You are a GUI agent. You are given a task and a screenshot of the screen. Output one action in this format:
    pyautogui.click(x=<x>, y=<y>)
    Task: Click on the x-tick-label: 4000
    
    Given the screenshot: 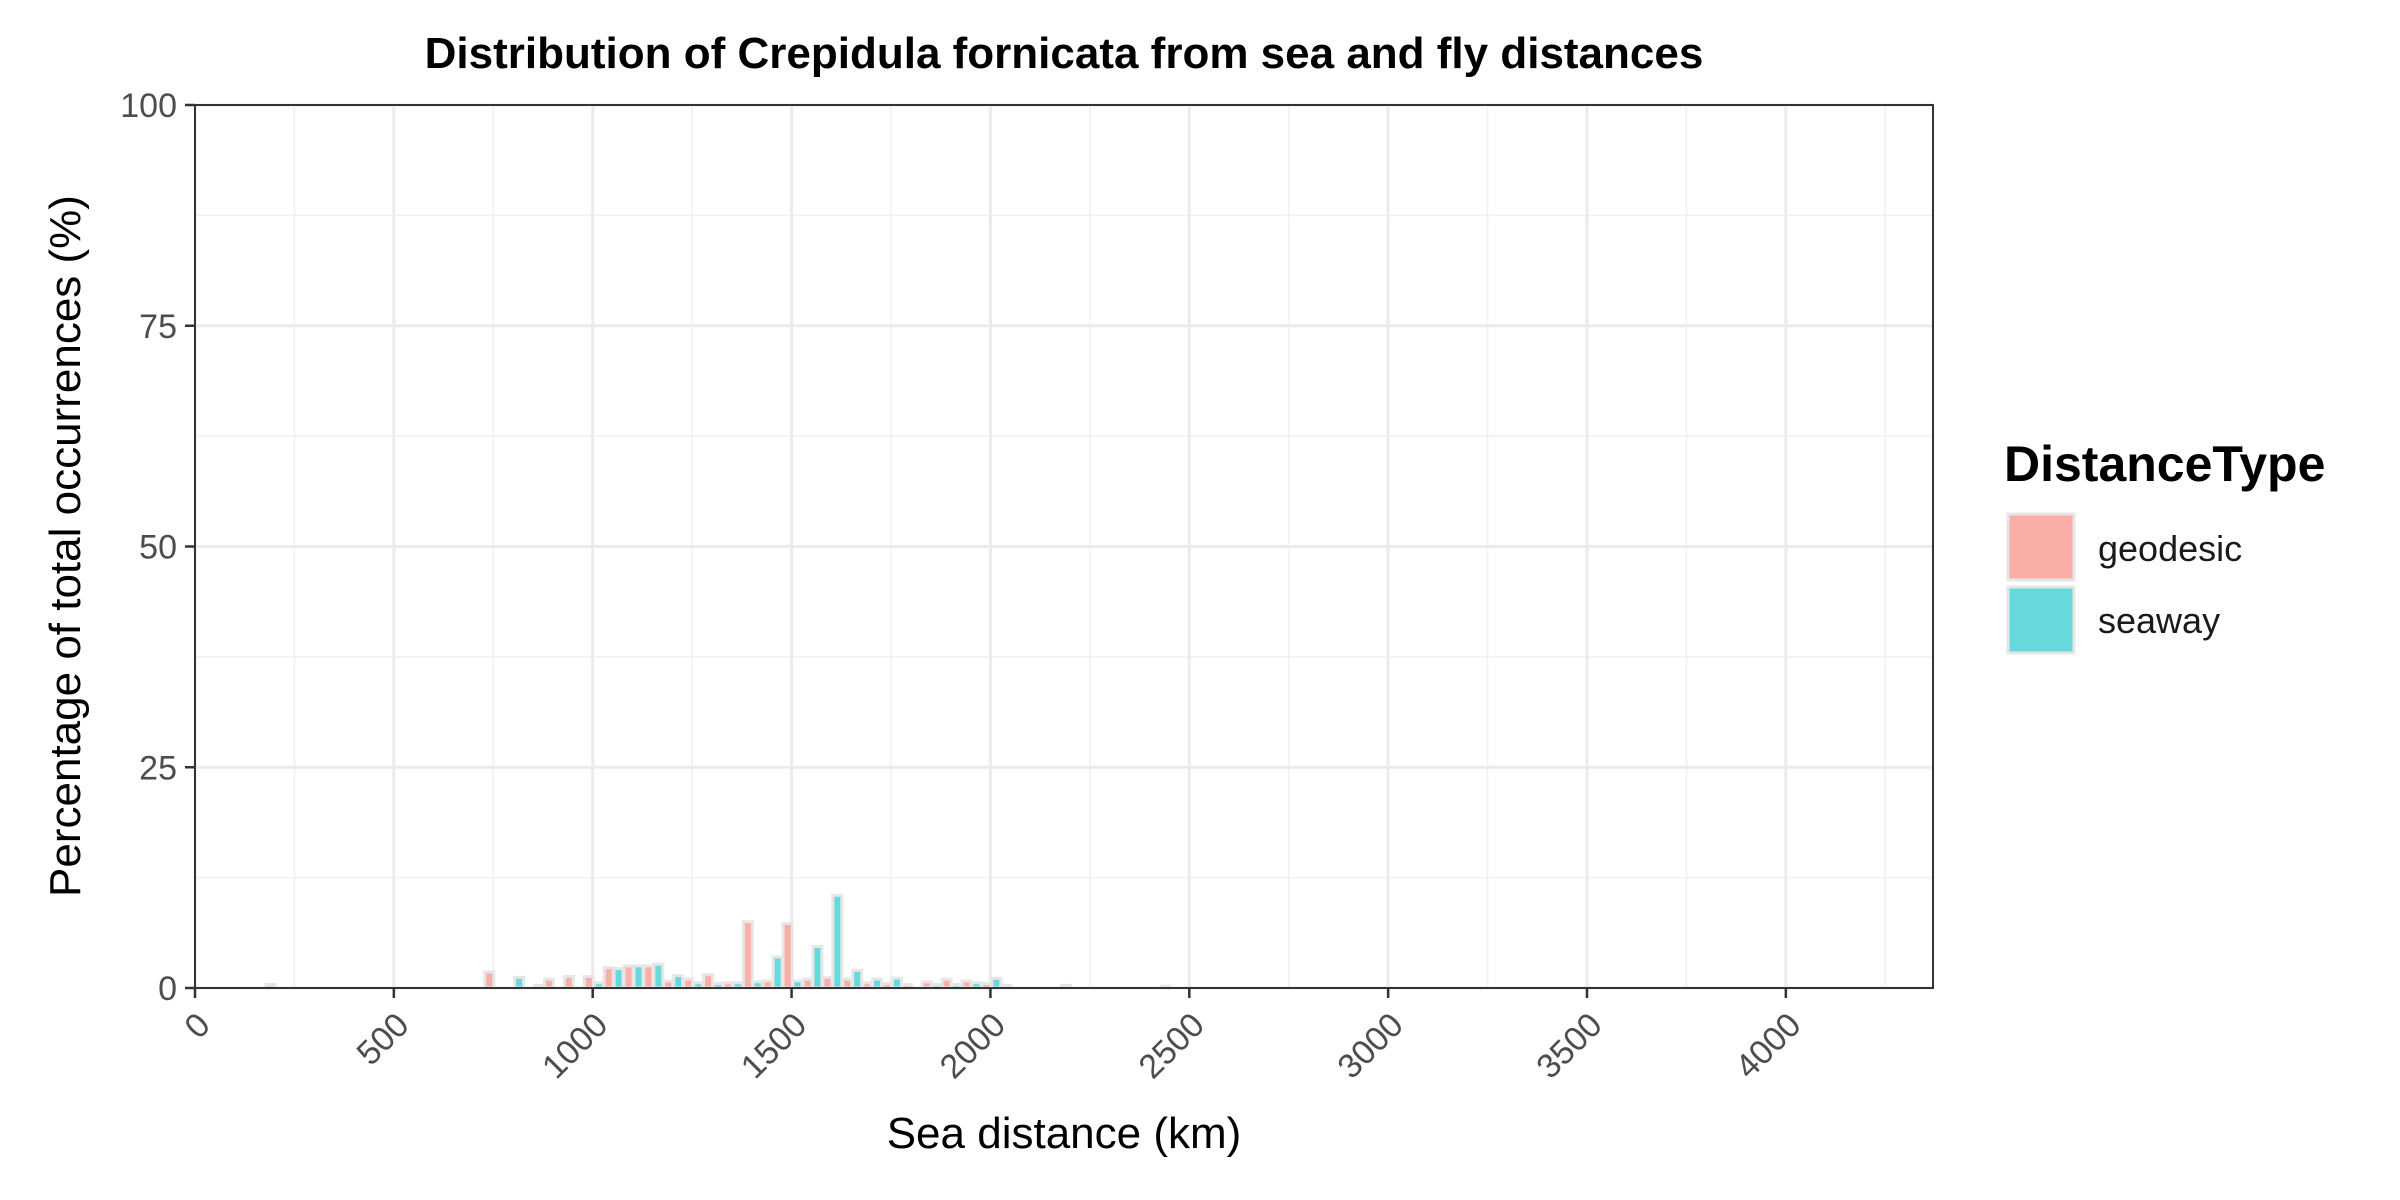 What is the action you would take?
    pyautogui.click(x=1768, y=1046)
    